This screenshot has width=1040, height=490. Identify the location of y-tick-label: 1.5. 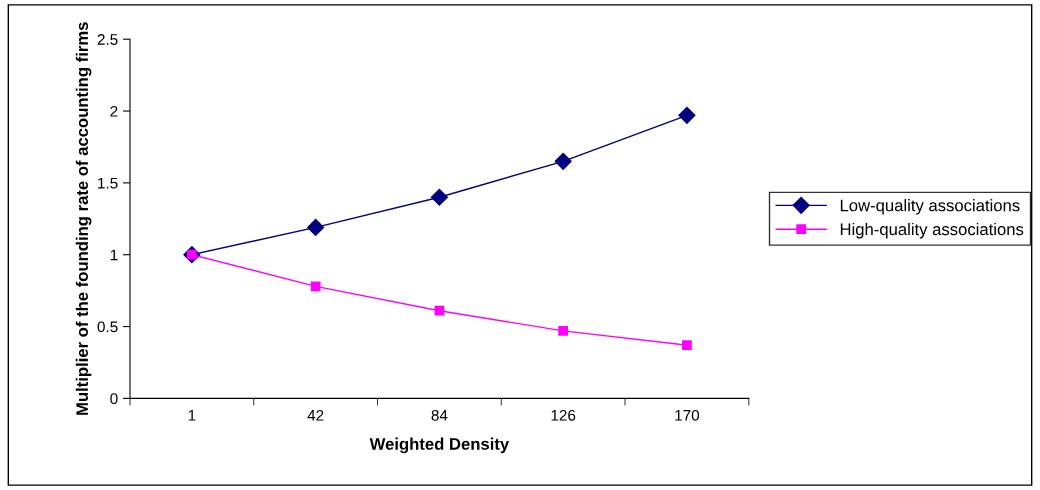
(108, 183).